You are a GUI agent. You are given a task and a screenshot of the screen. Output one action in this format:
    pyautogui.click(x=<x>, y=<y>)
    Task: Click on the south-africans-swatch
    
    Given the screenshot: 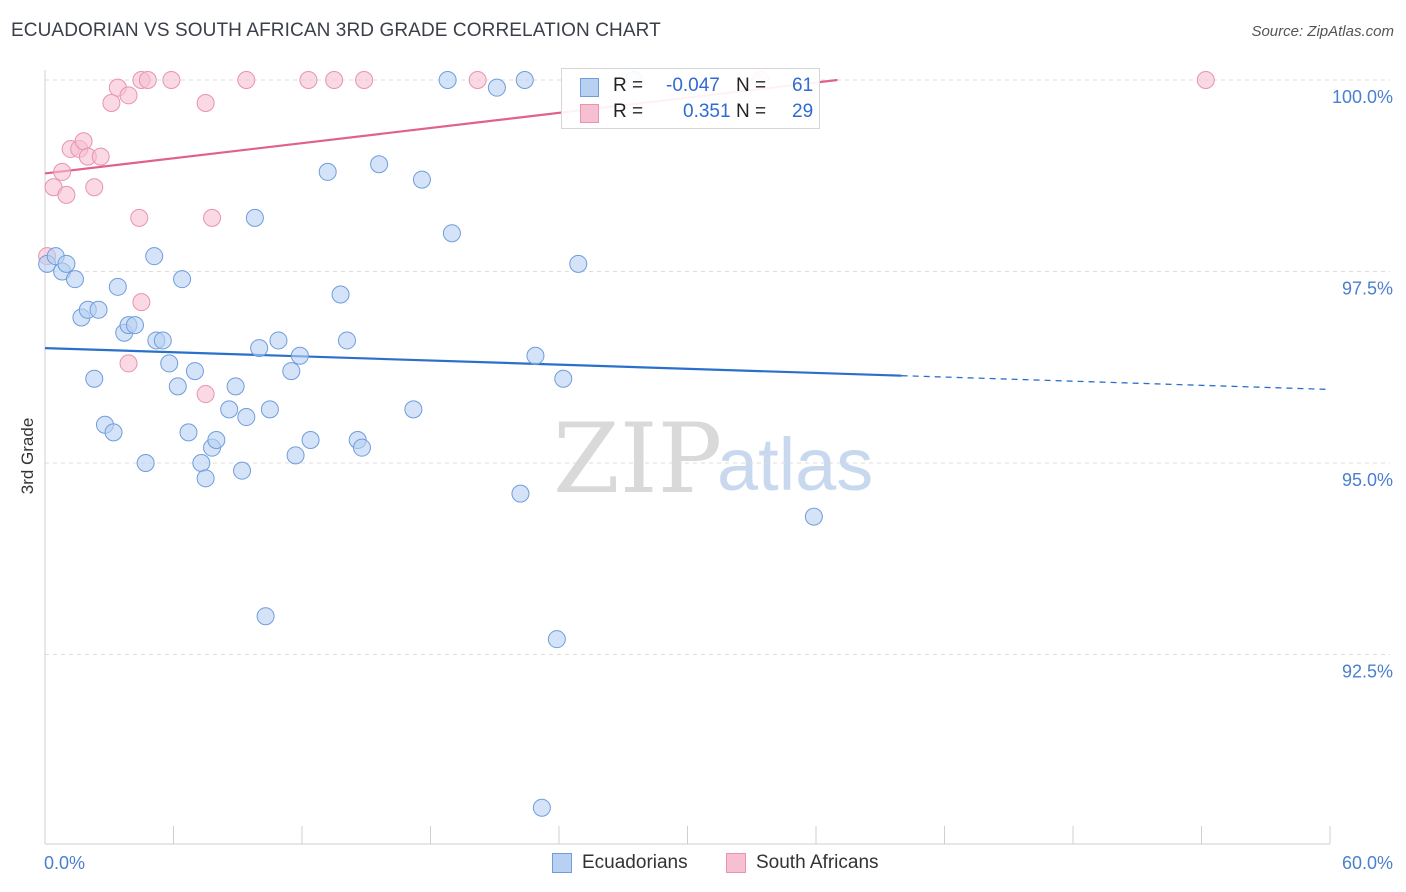 What is the action you would take?
    pyautogui.click(x=589, y=113)
    